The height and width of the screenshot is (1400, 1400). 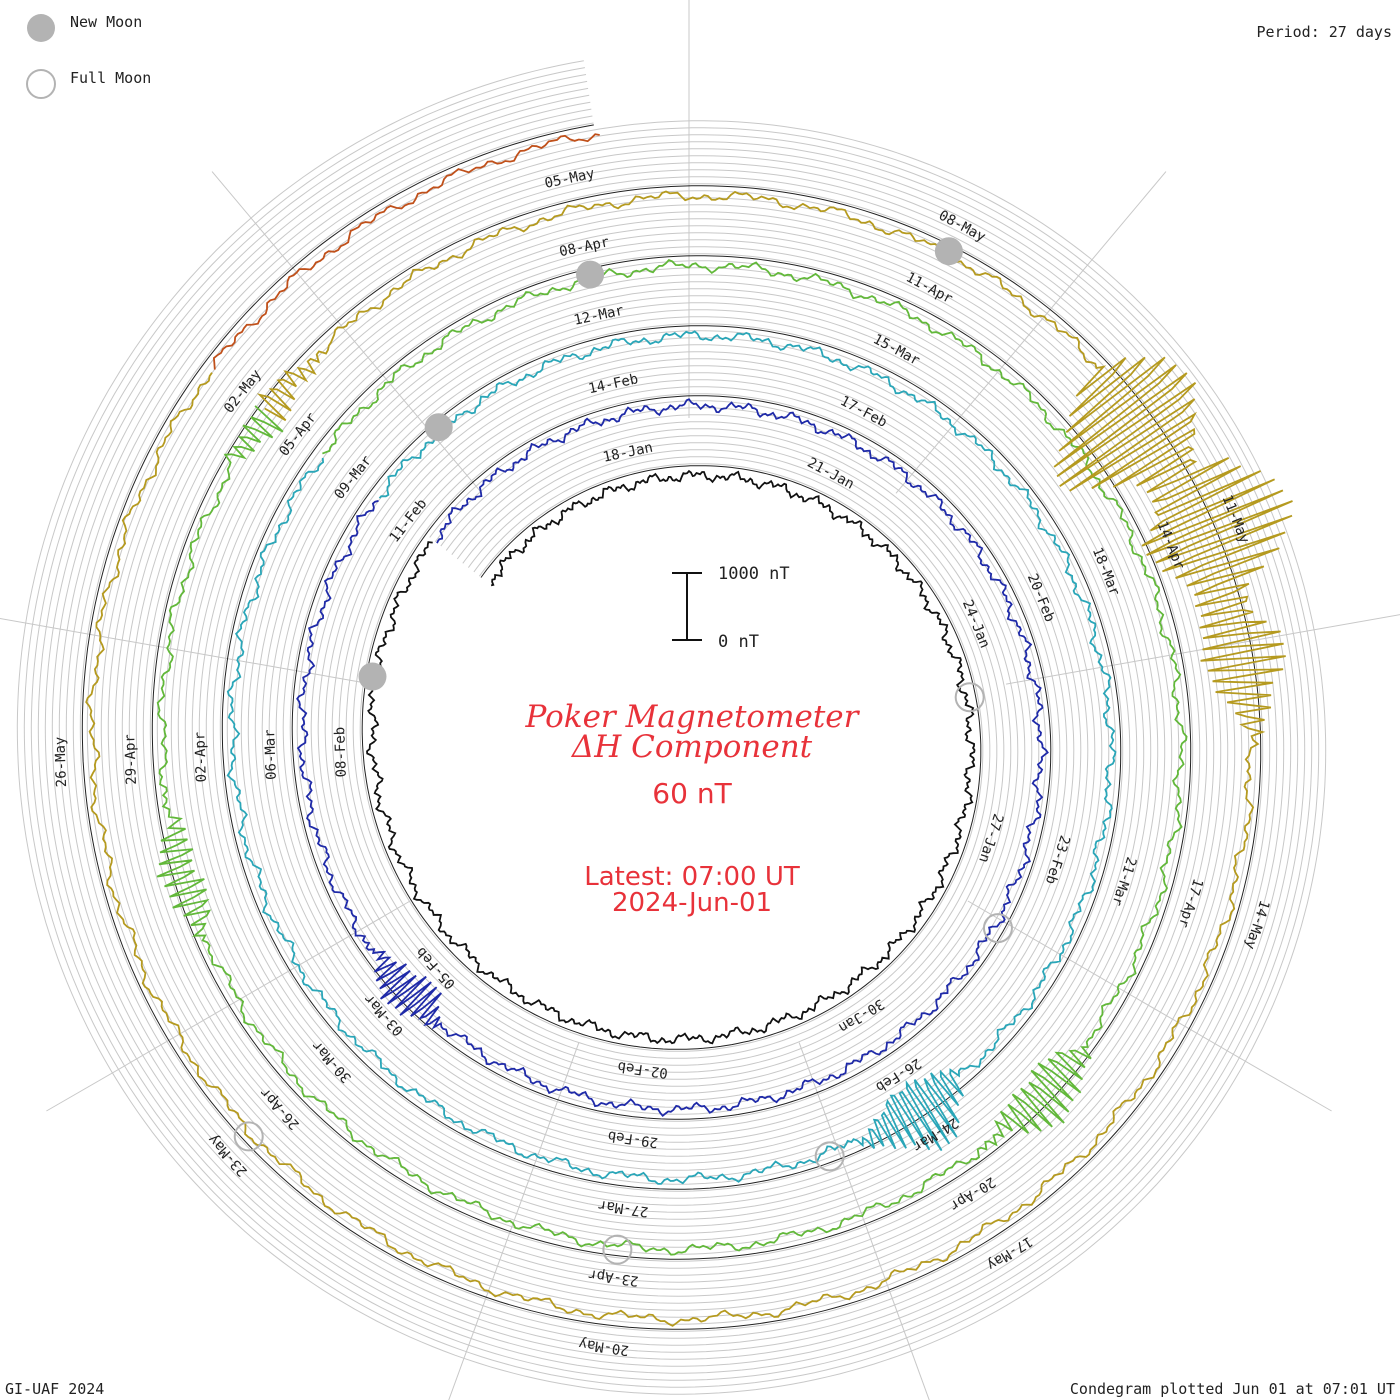 I want to click on tick-label: 18-Mar, so click(x=1106, y=571).